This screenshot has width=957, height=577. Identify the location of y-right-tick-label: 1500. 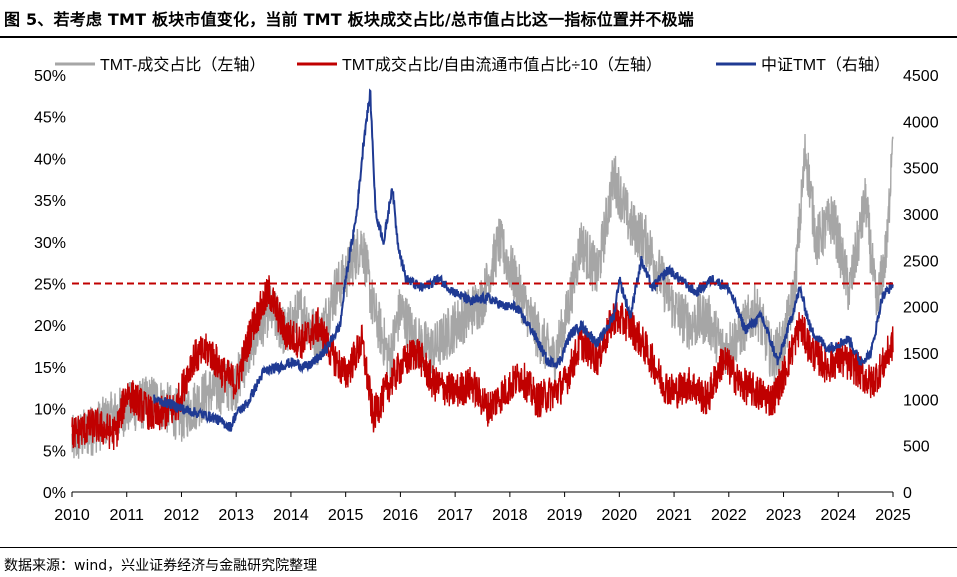
(921, 354).